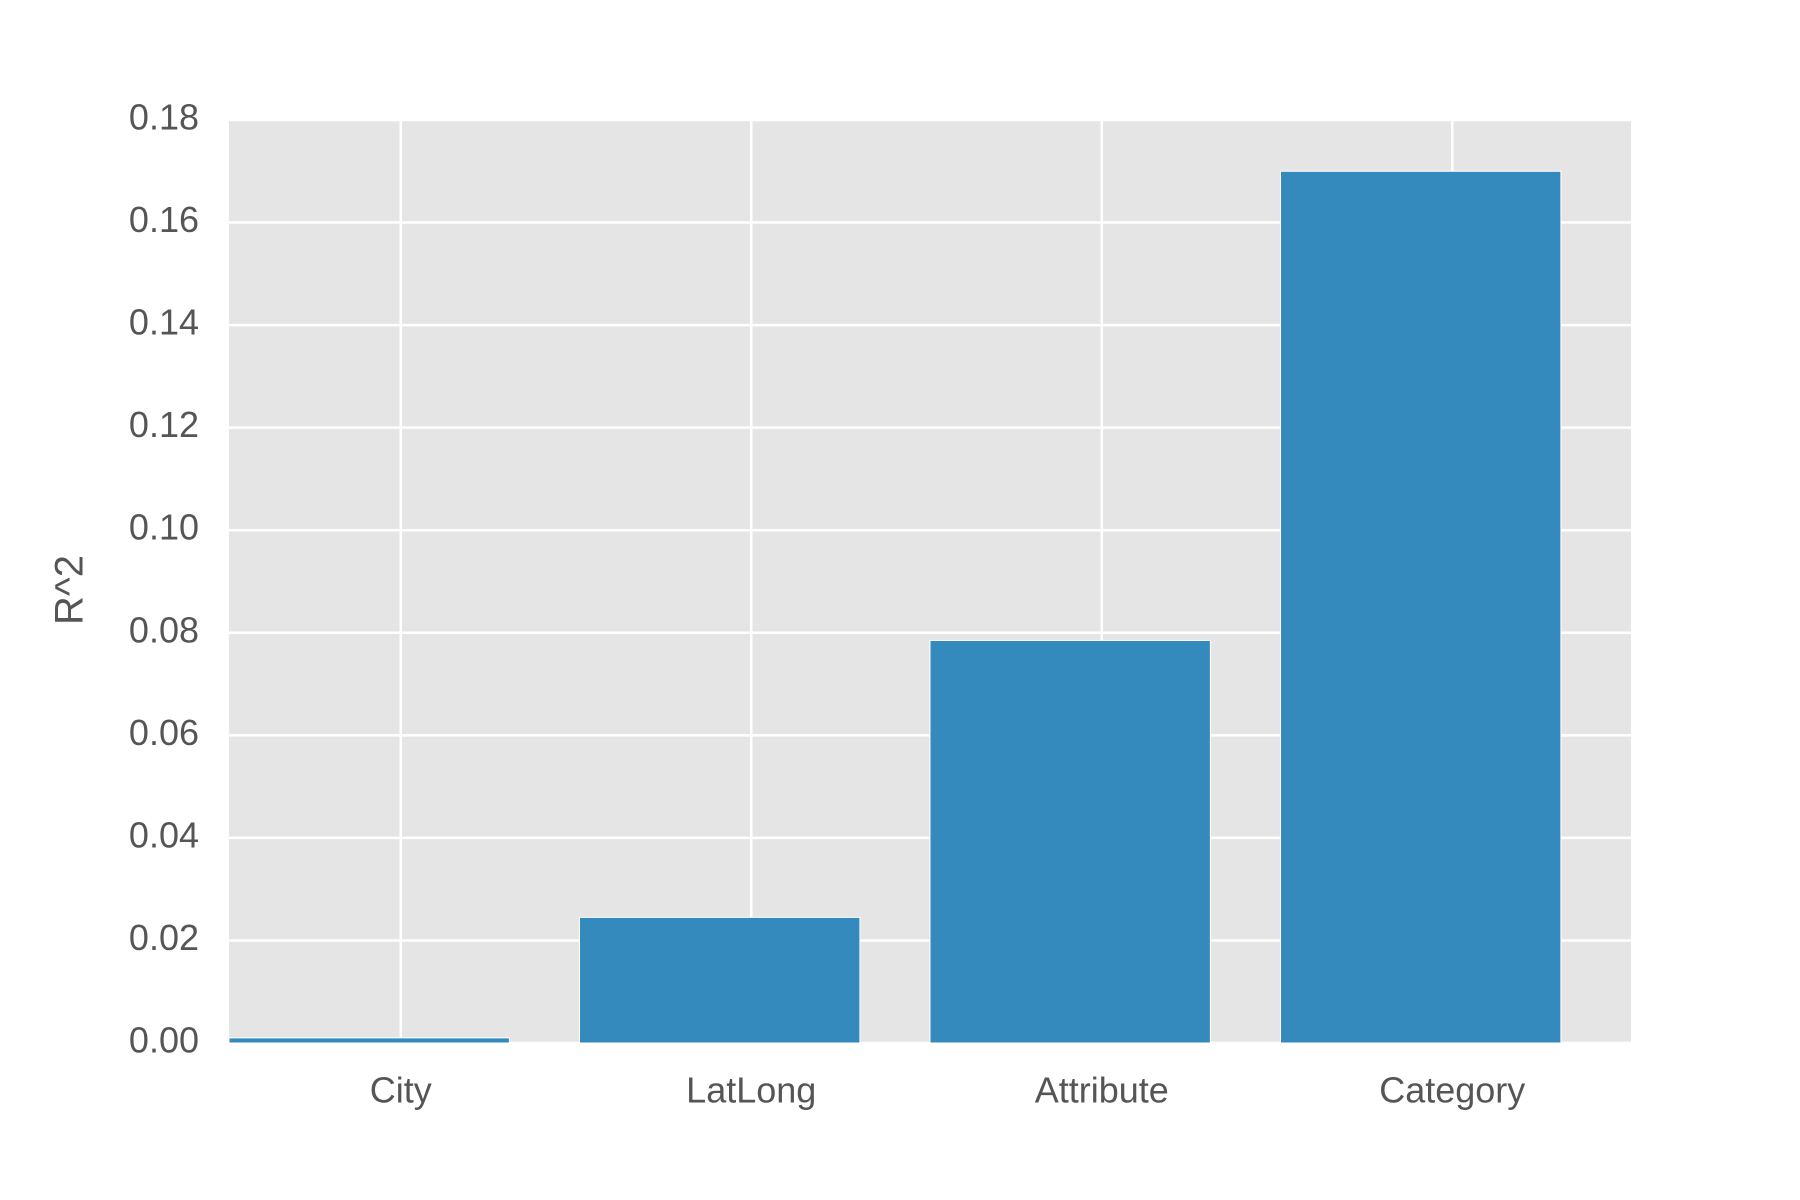 The image size is (1800, 1200). I want to click on y-axis-label: R^2, so click(70, 590).